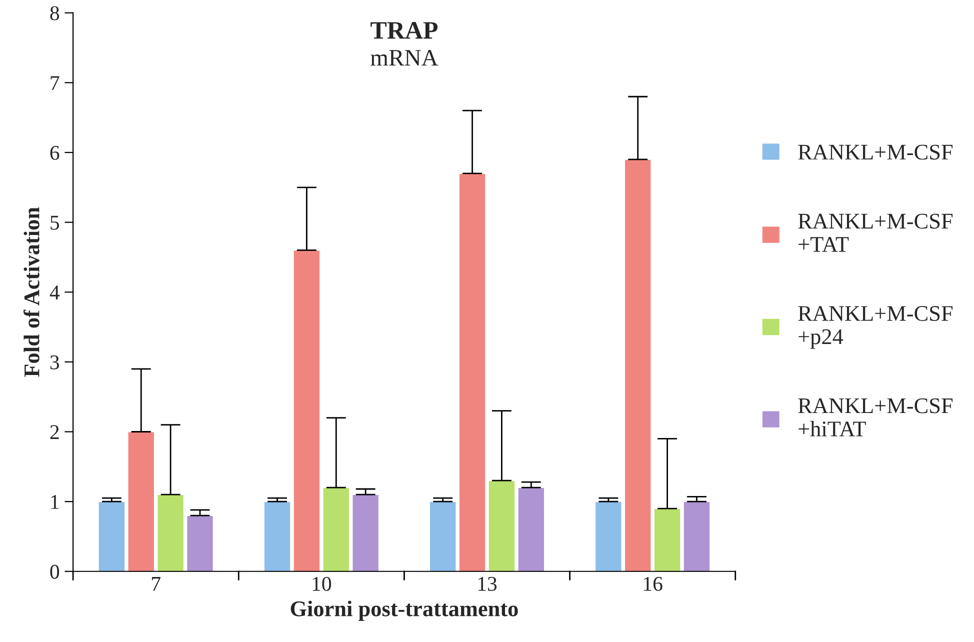 This screenshot has height=642, width=974. Describe the element at coordinates (55, 571) in the screenshot. I see `y-tick-label: 0` at that location.